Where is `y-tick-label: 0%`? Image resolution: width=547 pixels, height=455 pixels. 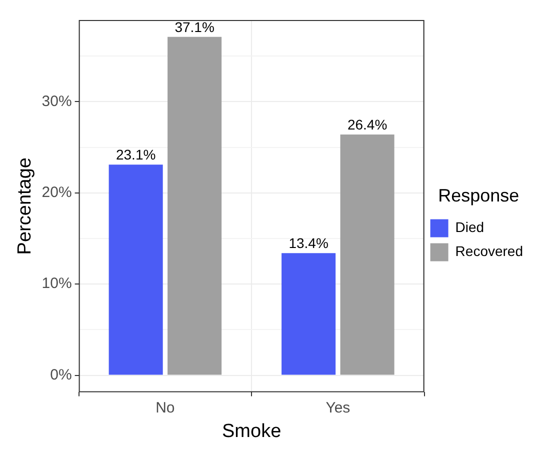 y-tick-label: 0% is located at coordinates (61, 375).